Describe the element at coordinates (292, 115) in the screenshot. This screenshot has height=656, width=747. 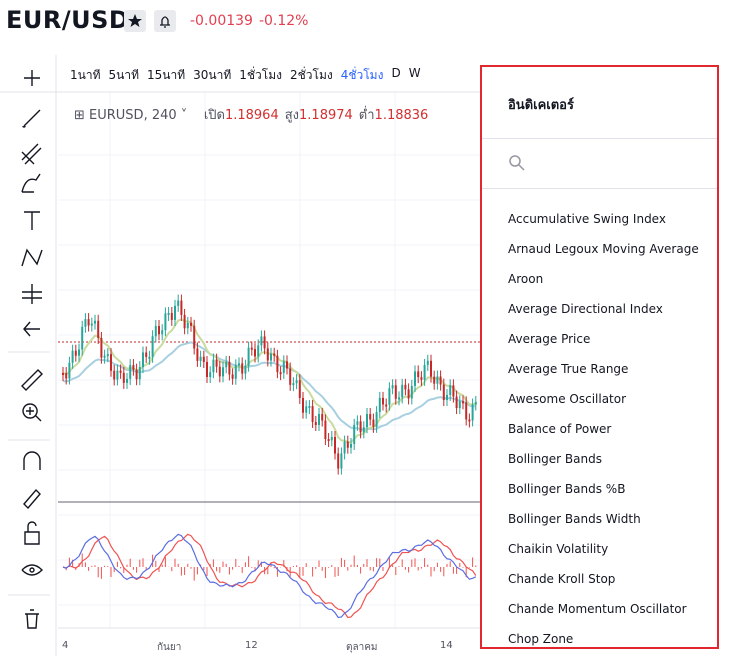
I see `high-label: สูง` at that location.